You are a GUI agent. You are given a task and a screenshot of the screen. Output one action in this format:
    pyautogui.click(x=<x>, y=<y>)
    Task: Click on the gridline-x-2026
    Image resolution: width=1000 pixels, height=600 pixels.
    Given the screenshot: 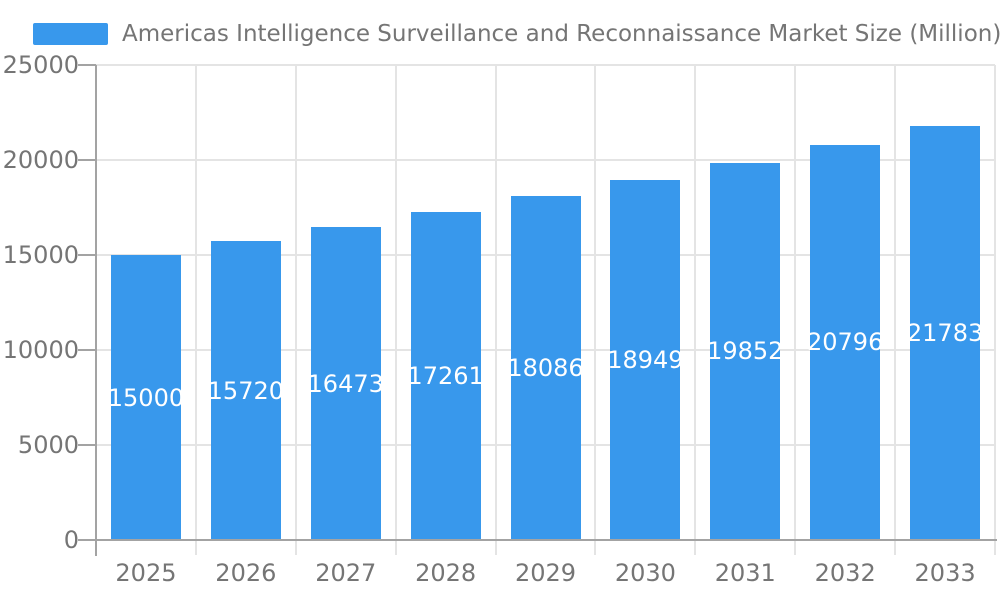 What is the action you would take?
    pyautogui.click(x=295, y=310)
    